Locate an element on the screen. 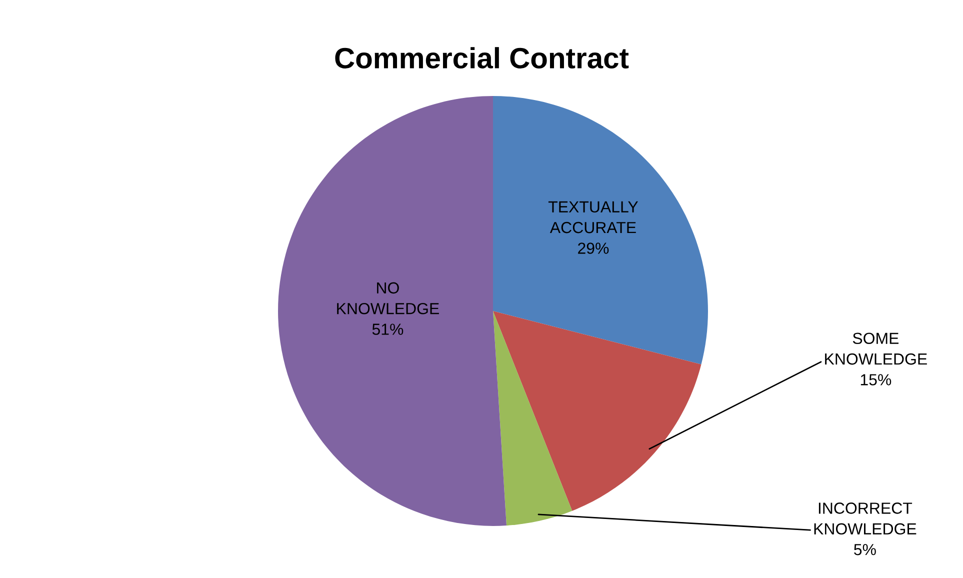 The image size is (963, 578). data-label: 15% is located at coordinates (876, 380).